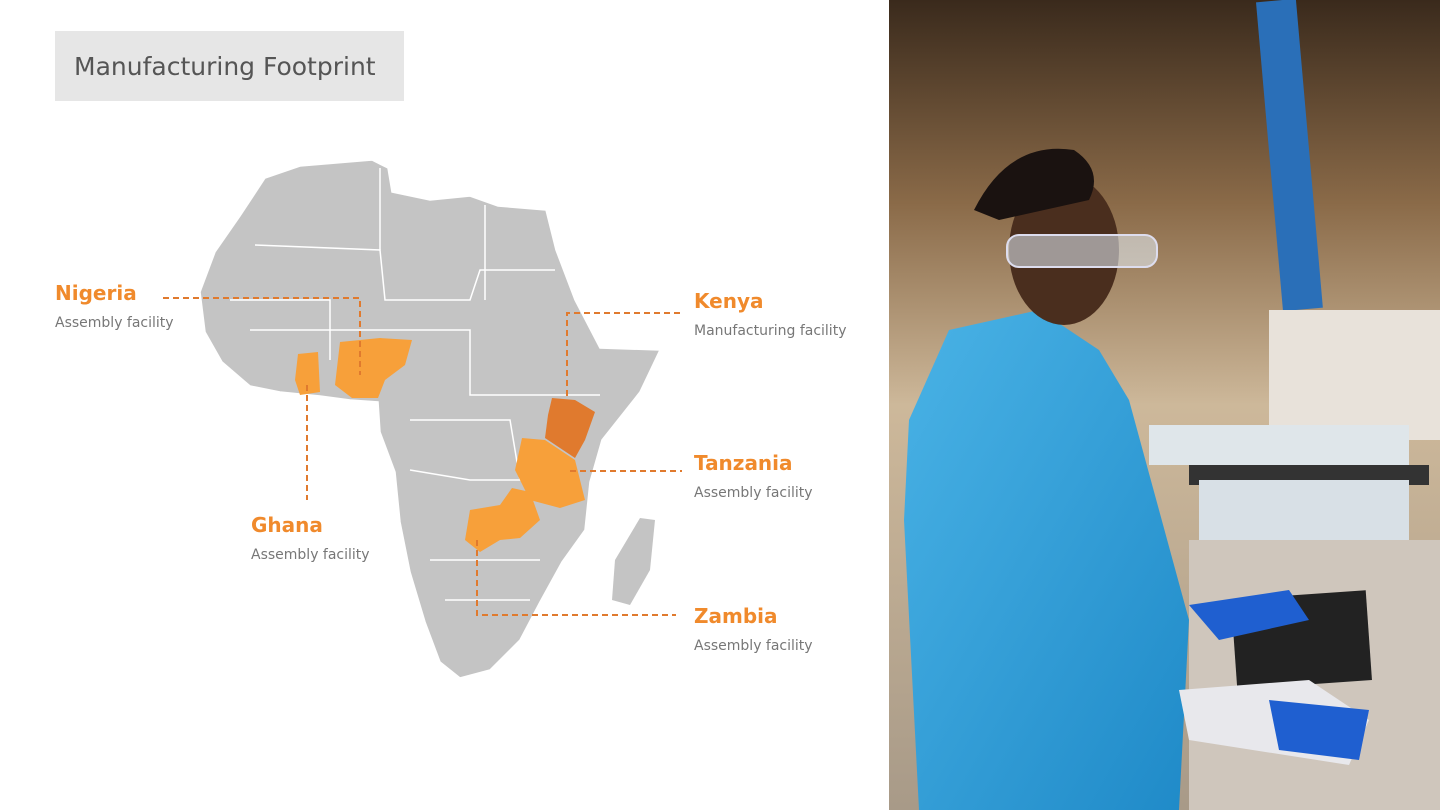 The height and width of the screenshot is (810, 1440). Describe the element at coordinates (570, 428) in the screenshot. I see `country-kenya` at that location.